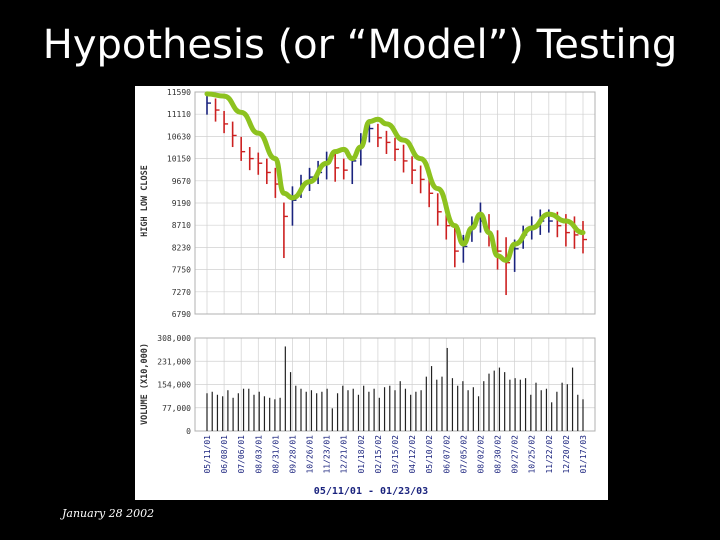  What do you see at coordinates (412, 454) in the screenshot?
I see `x-tick-label: 04/12/02` at bounding box center [412, 454].